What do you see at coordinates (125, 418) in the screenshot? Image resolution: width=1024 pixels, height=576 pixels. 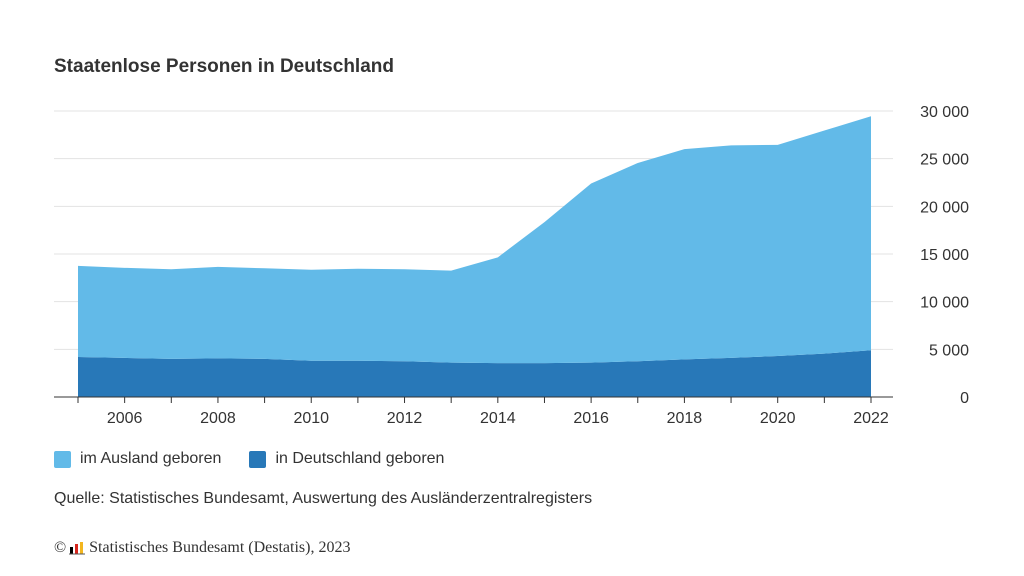 I see `x-tick-label: 2006` at bounding box center [125, 418].